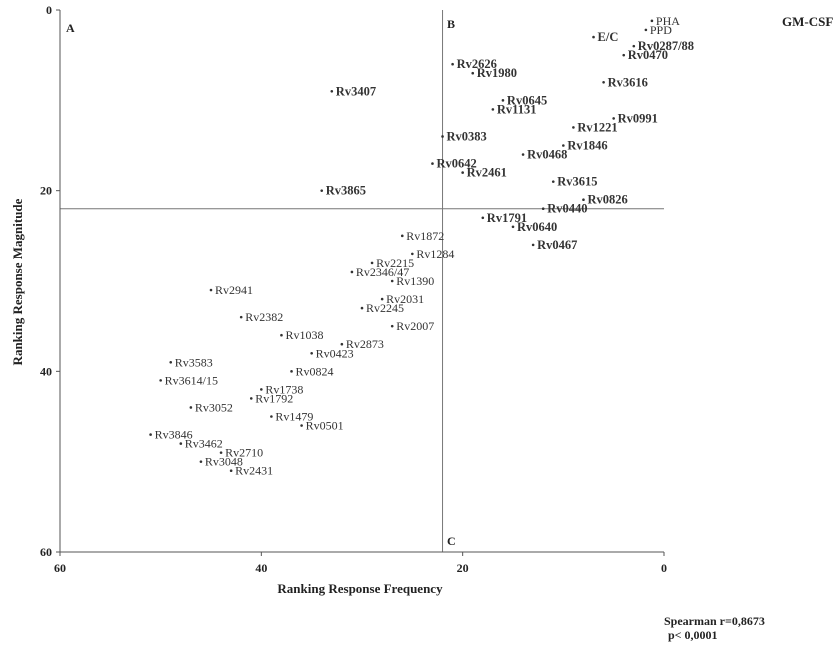 Image resolution: width=840 pixels, height=652 pixels. I want to click on point-label: Rv3614/15, so click(191, 380).